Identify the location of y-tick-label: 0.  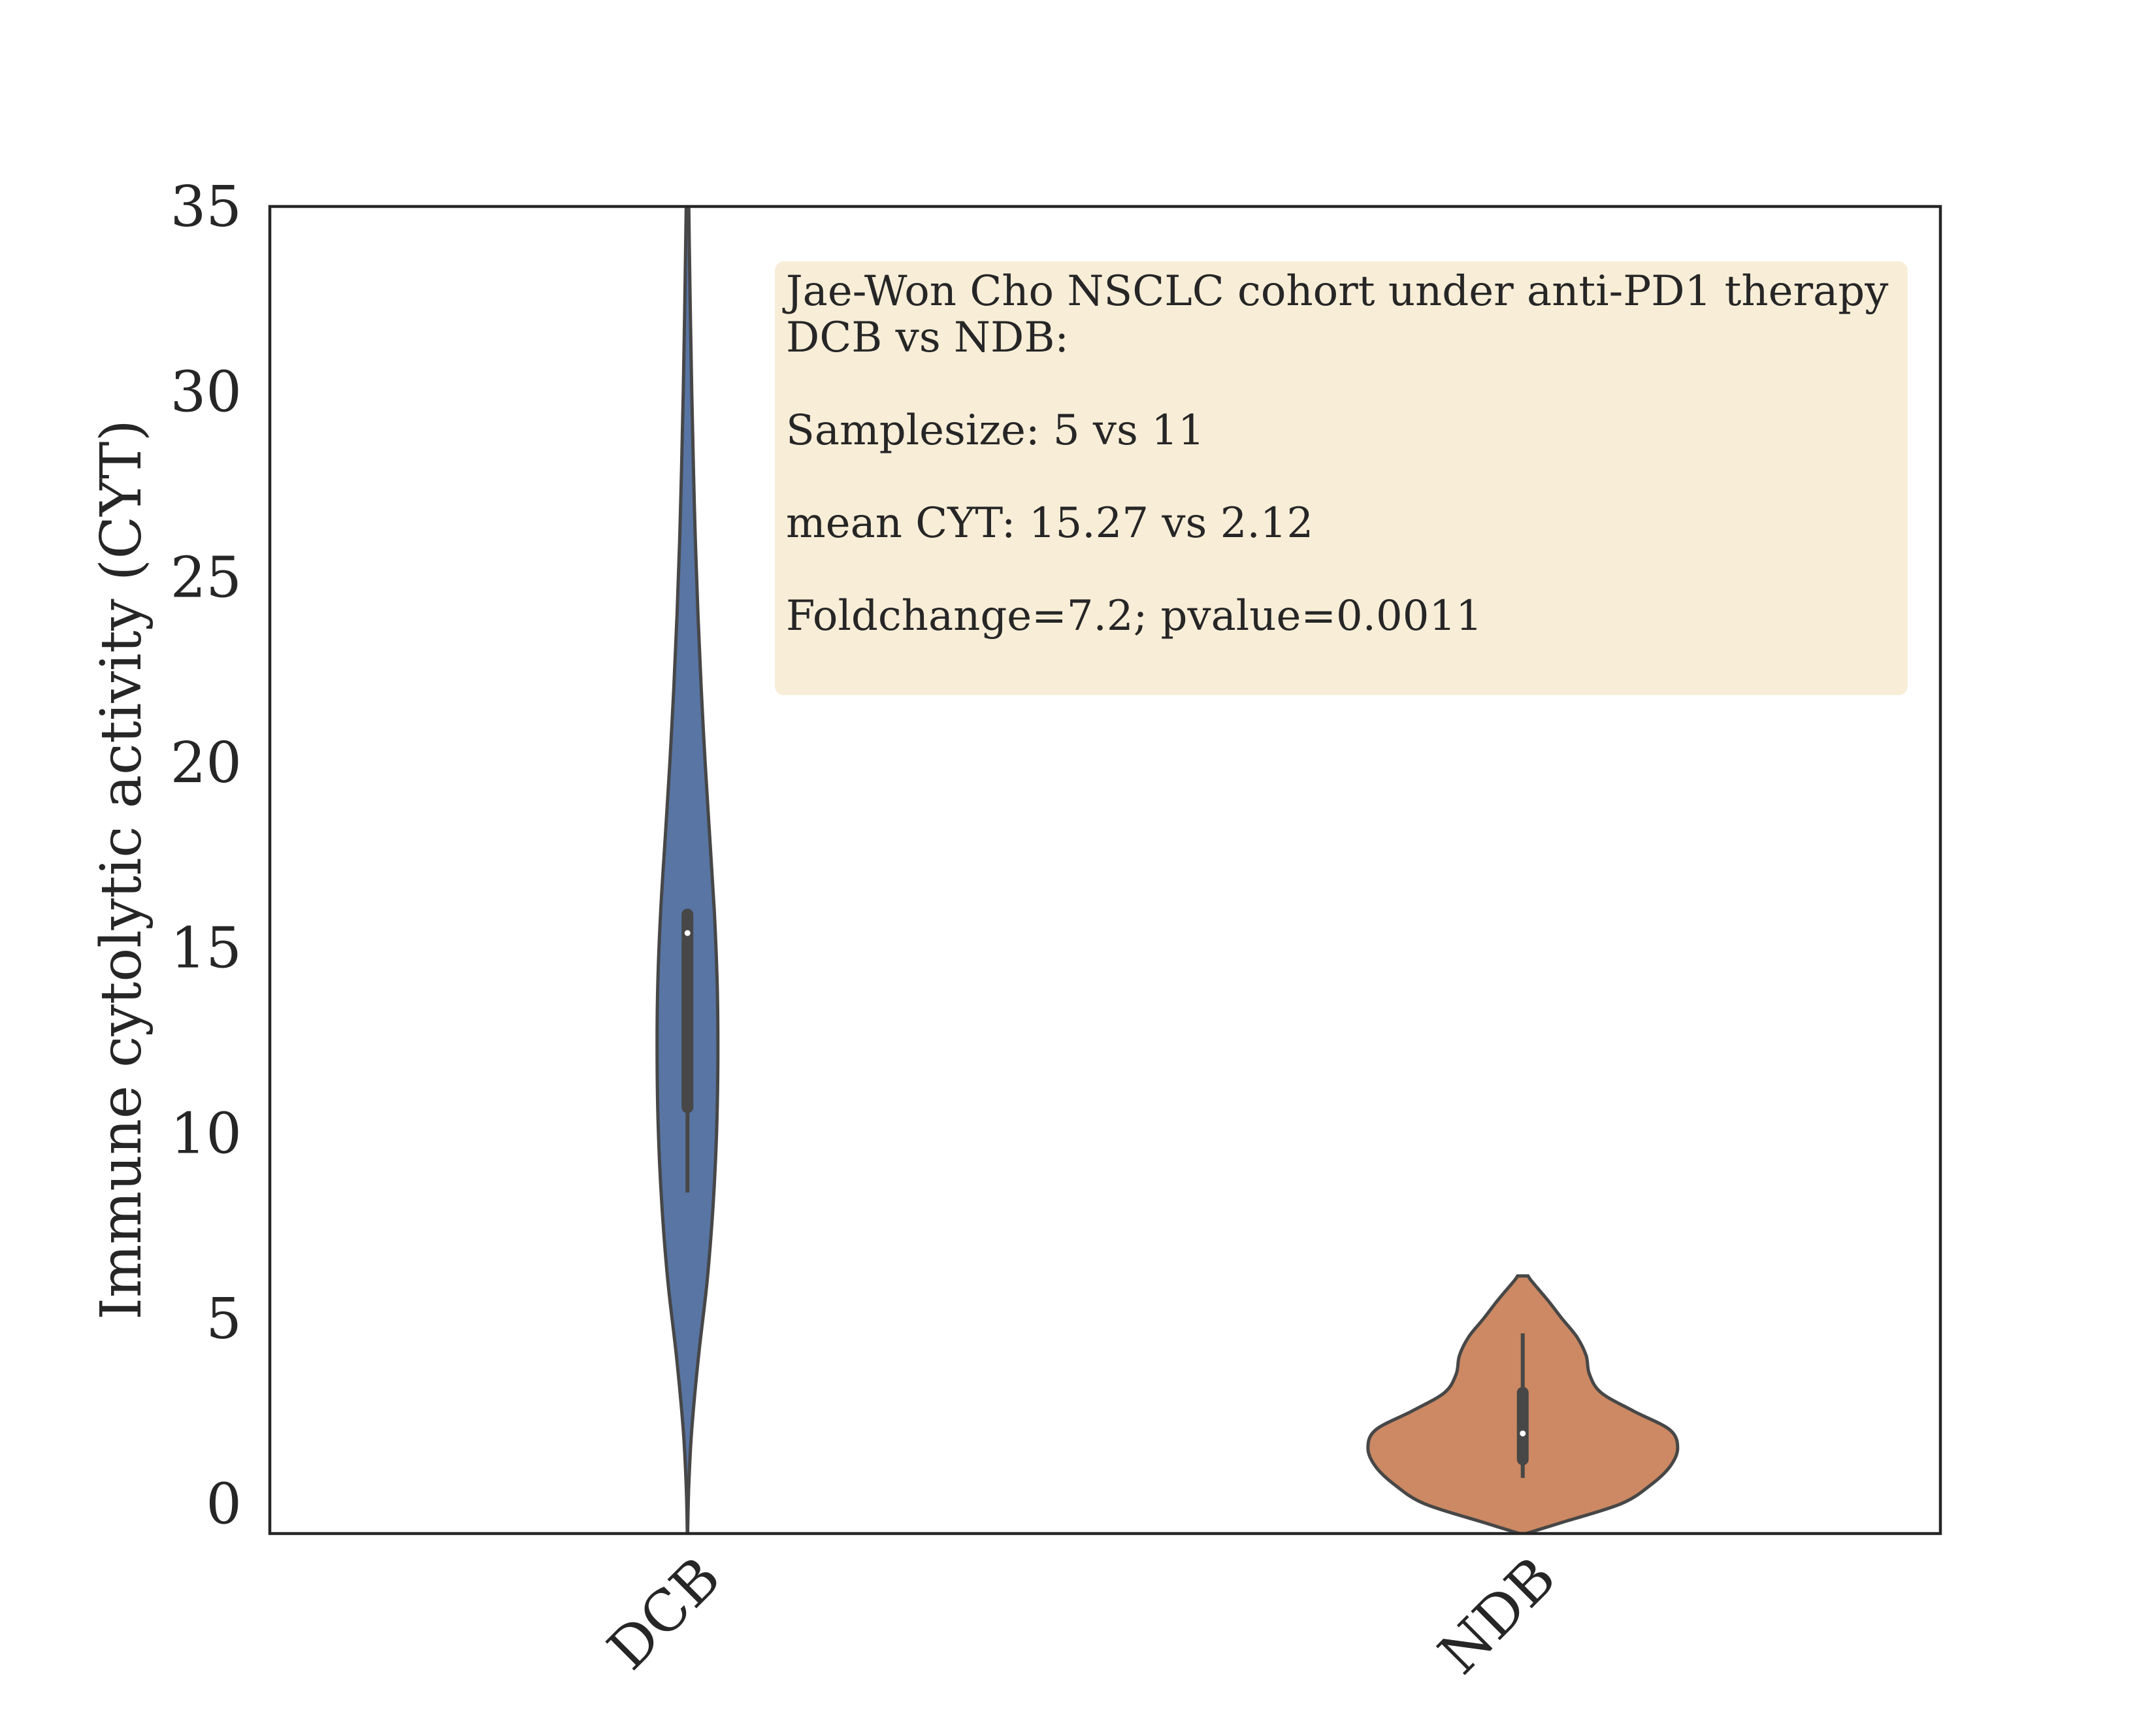
(224, 1505).